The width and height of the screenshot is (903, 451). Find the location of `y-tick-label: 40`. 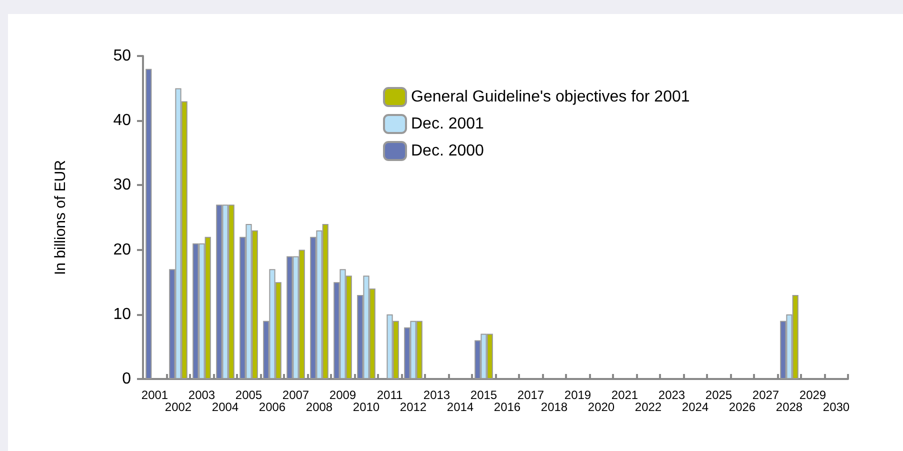

y-tick-label: 40 is located at coordinates (122, 121).